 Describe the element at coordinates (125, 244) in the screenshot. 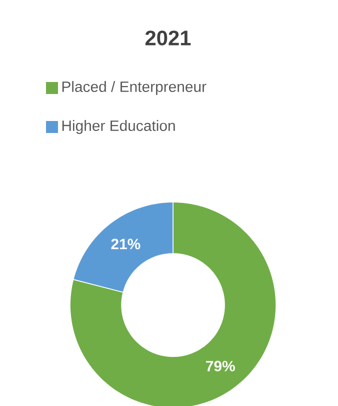

I see `data-label: 21%` at that location.